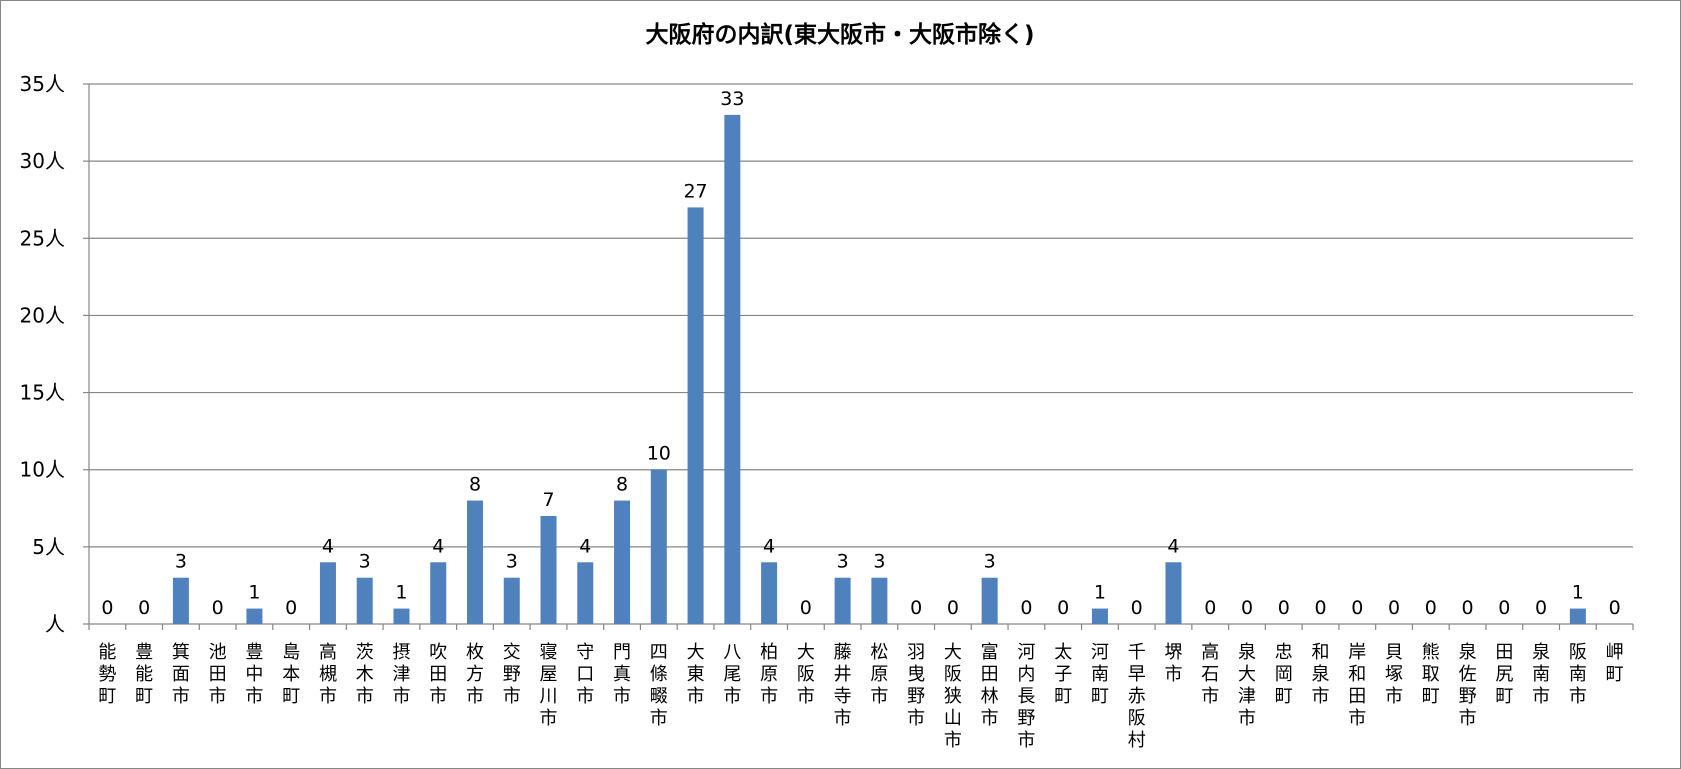  I want to click on data-label: 7, so click(548, 500).